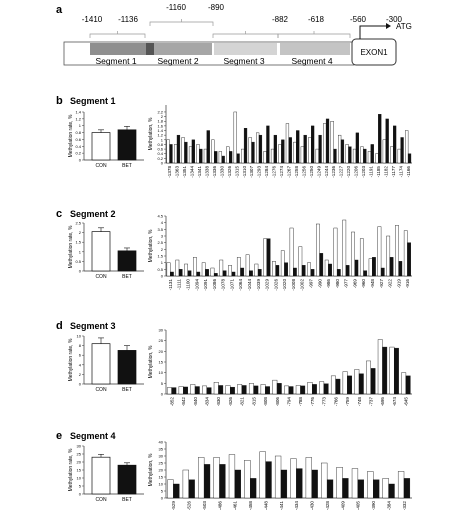 The height and width of the screenshot is (522, 474). What do you see at coordinates (80, 355) in the screenshot?
I see `summary-tick-label: 6` at bounding box center [80, 355].